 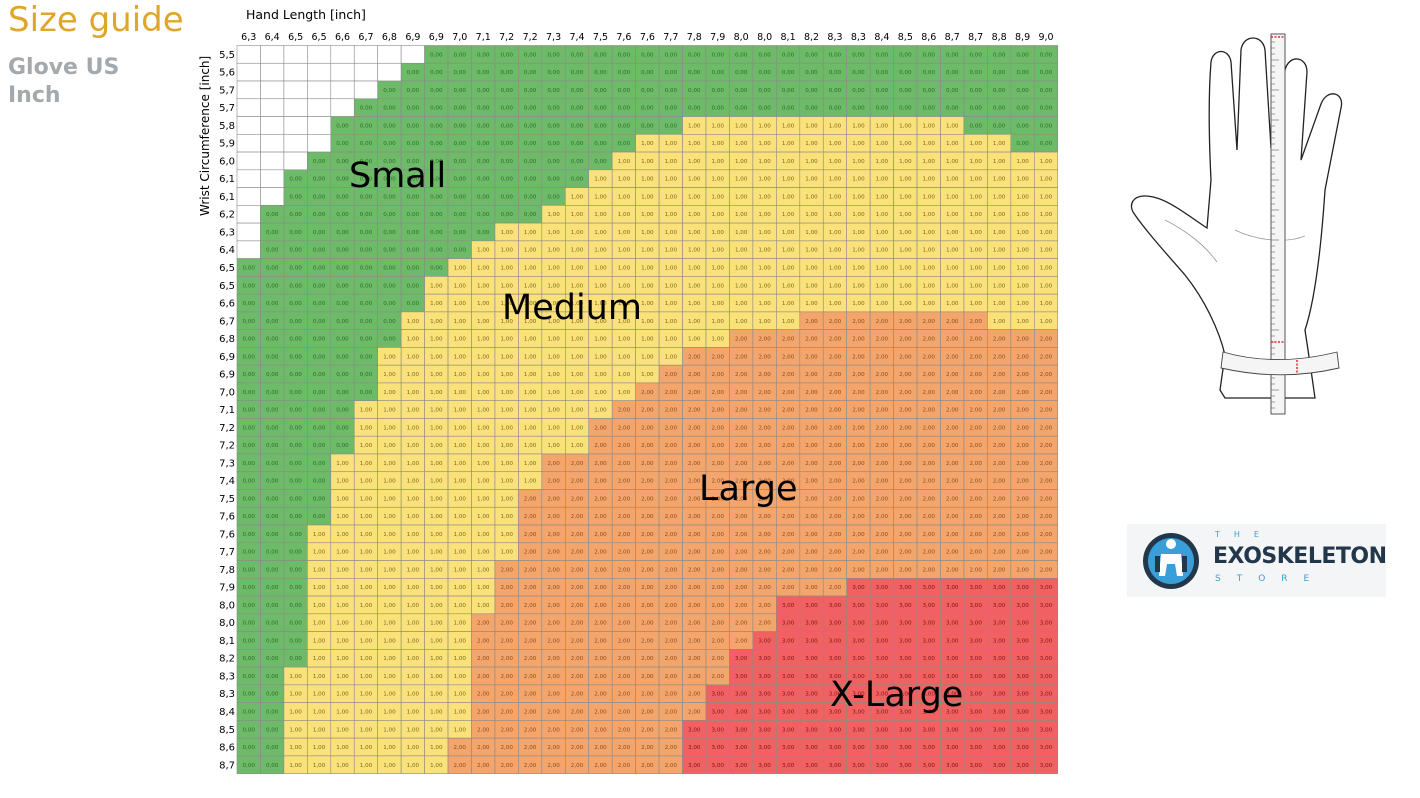 What do you see at coordinates (1300, 556) in the screenshot?
I see `logo-text-name: EXOSKELETON` at bounding box center [1300, 556].